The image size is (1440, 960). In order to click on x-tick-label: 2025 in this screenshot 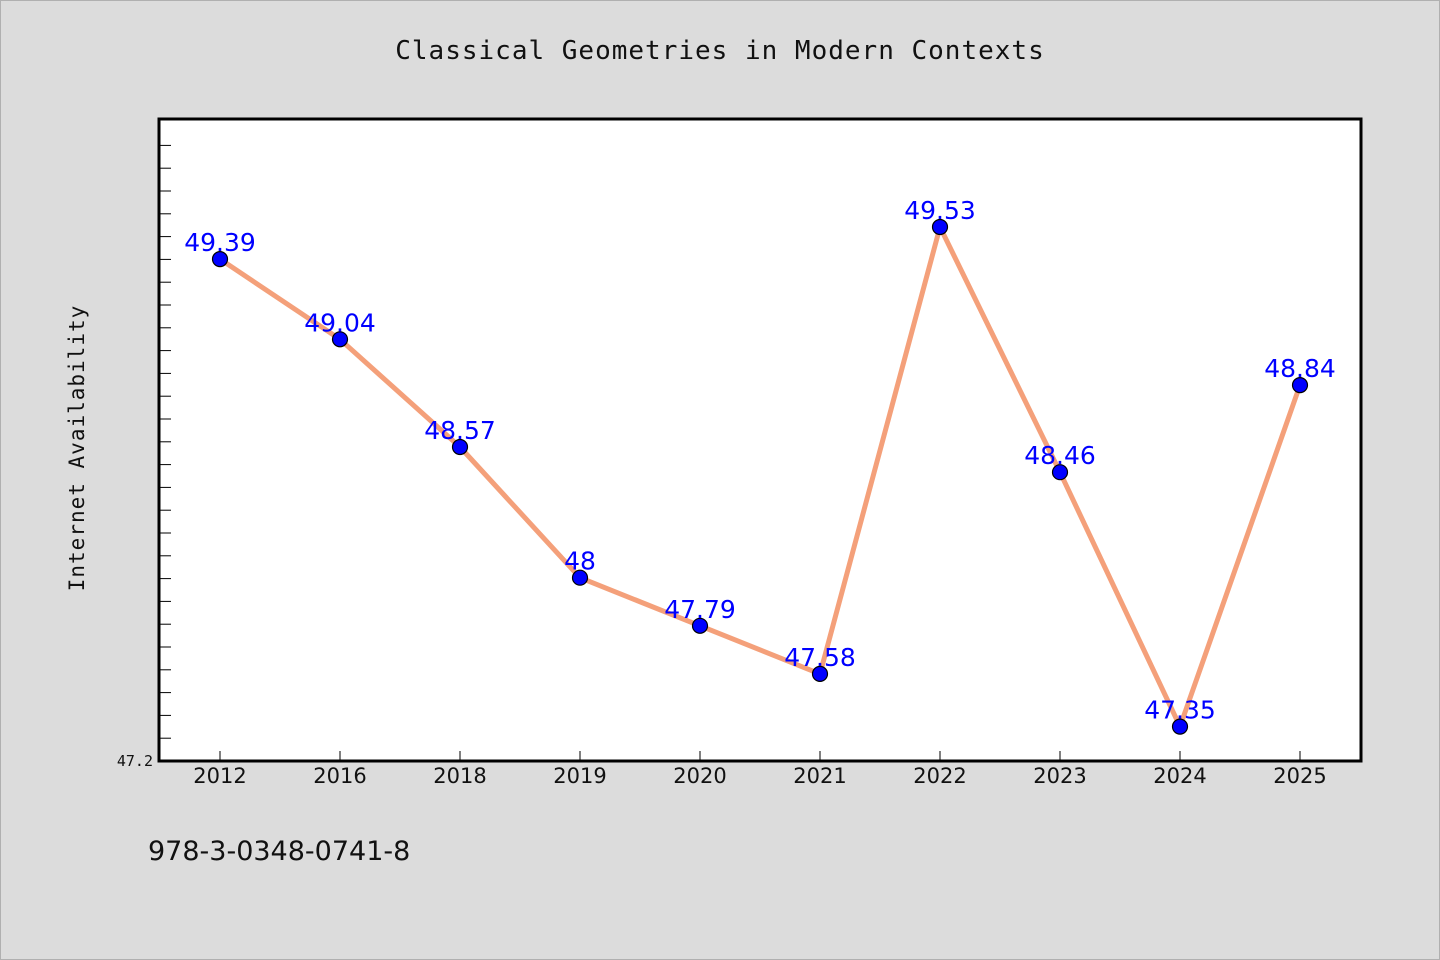, I will do `click(1299, 776)`.